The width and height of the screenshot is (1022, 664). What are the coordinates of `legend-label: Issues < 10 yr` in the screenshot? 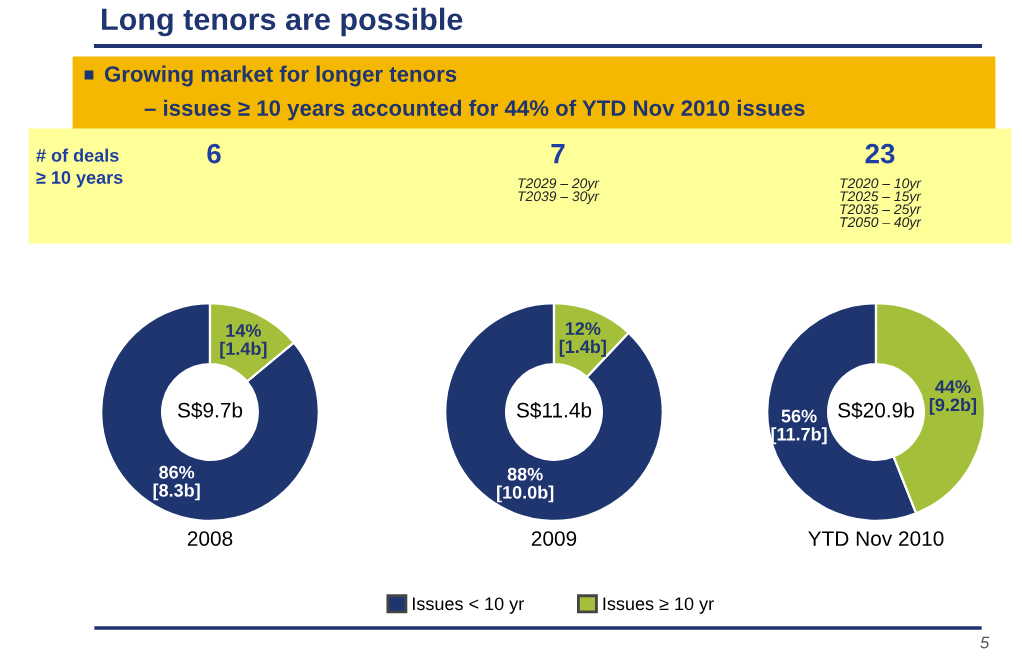 It's located at (468, 605).